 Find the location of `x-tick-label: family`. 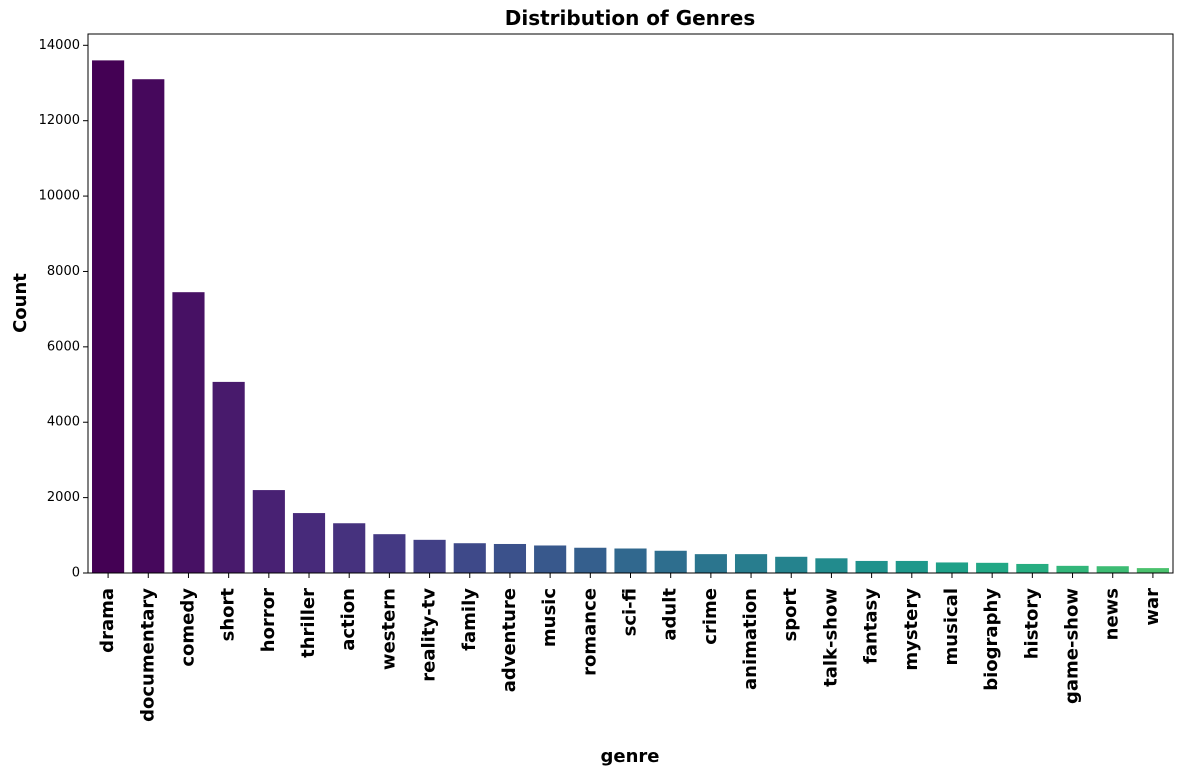

x-tick-label: family is located at coordinates (469, 619).